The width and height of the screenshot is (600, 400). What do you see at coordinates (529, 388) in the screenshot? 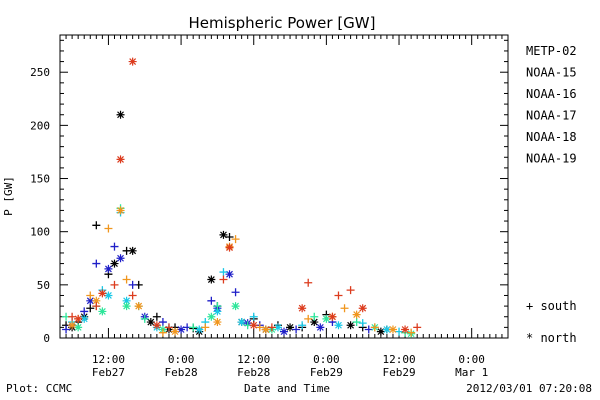
I see `footer-timestamp: 2012/03/01 07:20:08` at bounding box center [529, 388].